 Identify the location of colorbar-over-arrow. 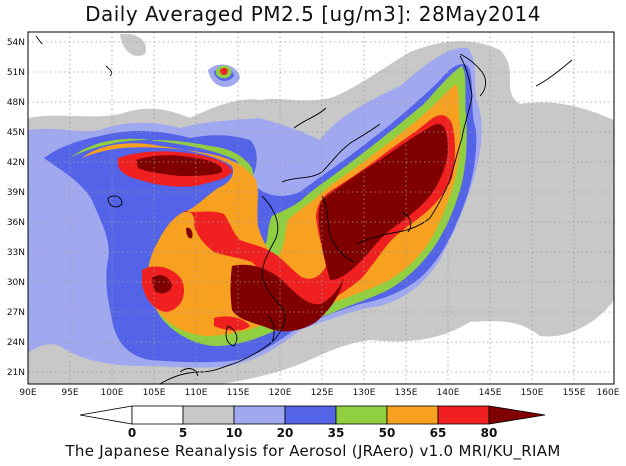
(517, 415).